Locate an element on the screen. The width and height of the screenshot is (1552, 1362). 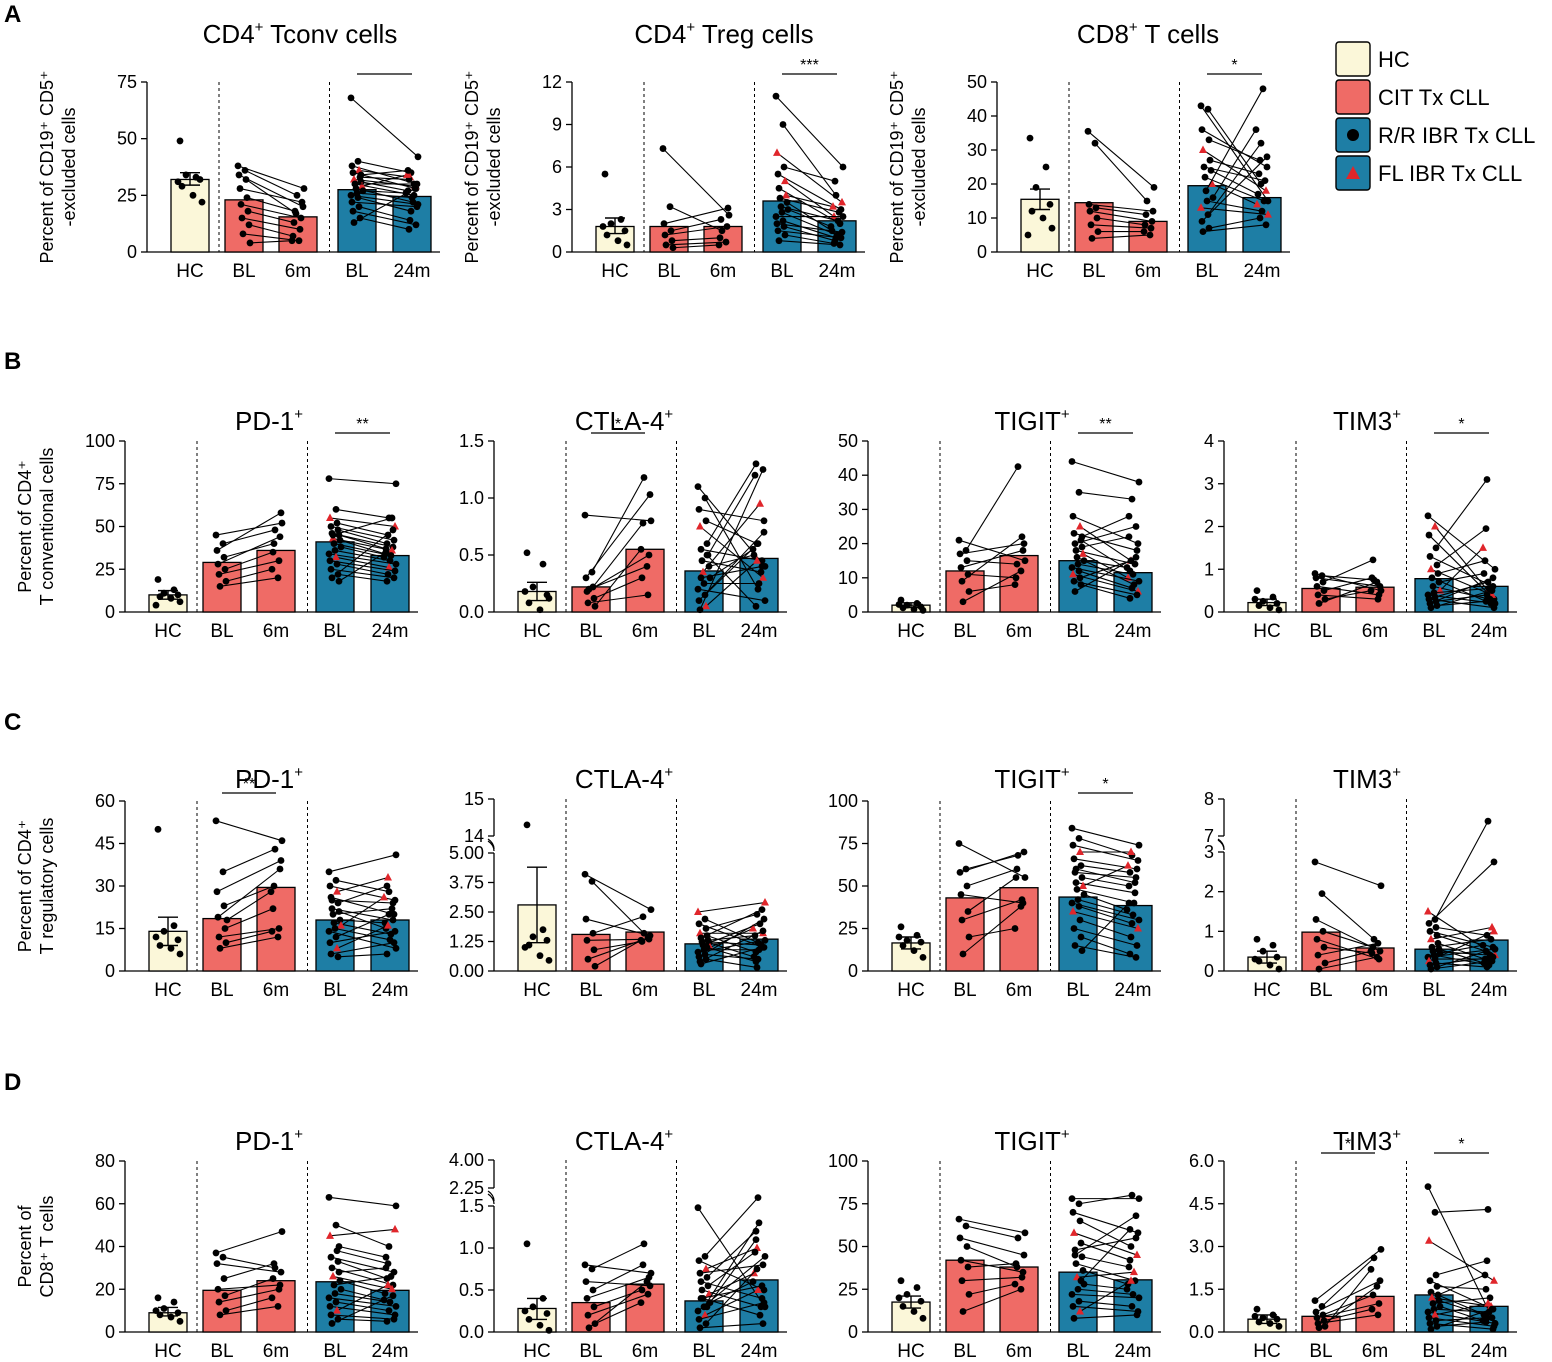
significance-label: * is located at coordinates (618, 424).